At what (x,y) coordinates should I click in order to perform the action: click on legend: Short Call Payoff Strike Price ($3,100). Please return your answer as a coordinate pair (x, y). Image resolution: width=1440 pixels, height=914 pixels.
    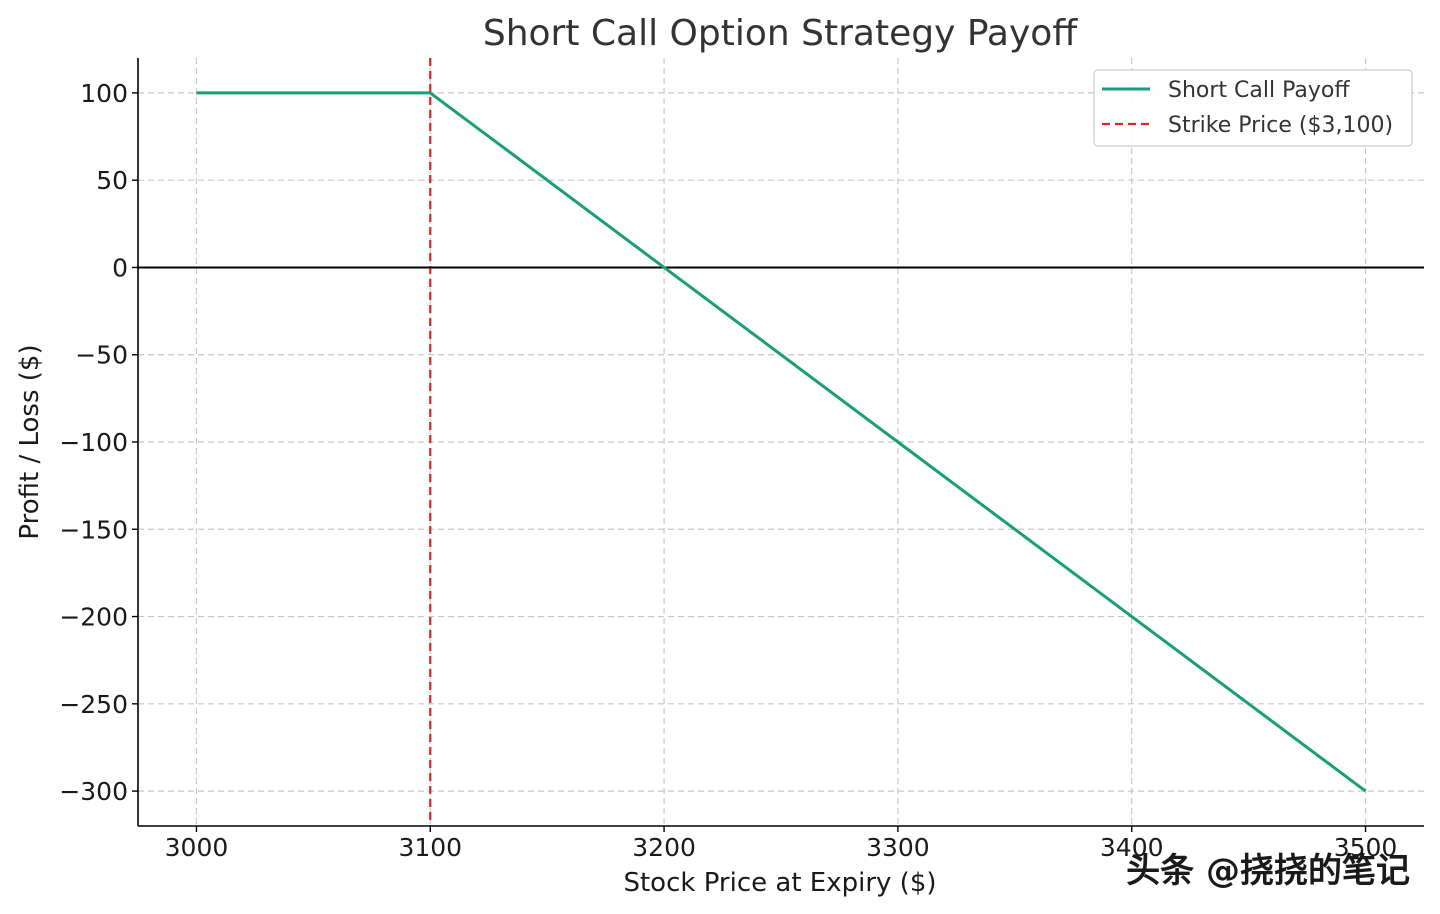
    Looking at the image, I should click on (1253, 108).